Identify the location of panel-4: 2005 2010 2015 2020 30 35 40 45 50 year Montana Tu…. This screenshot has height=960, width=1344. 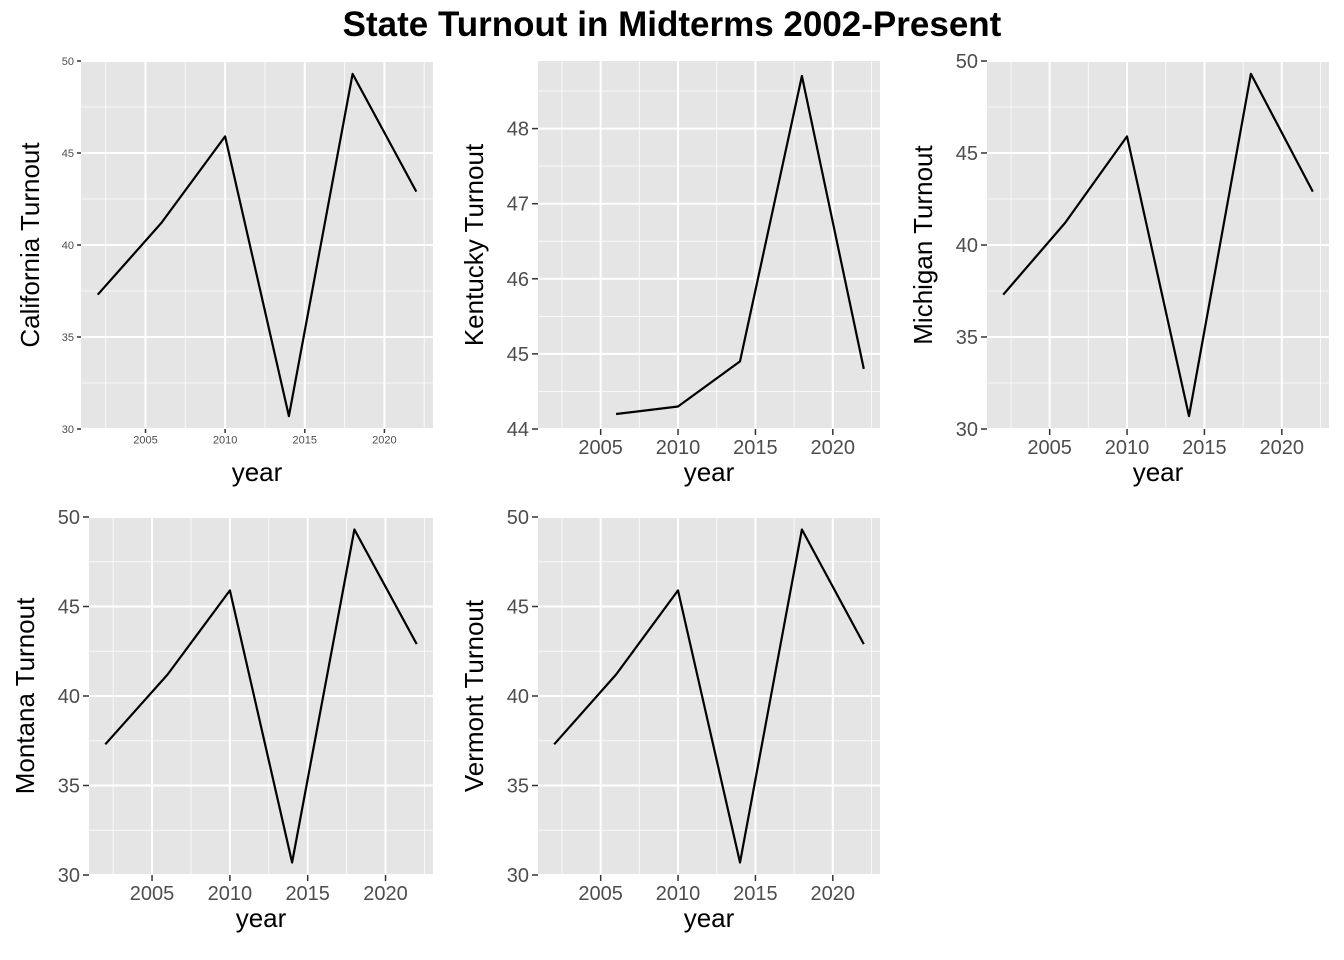
(221, 720).